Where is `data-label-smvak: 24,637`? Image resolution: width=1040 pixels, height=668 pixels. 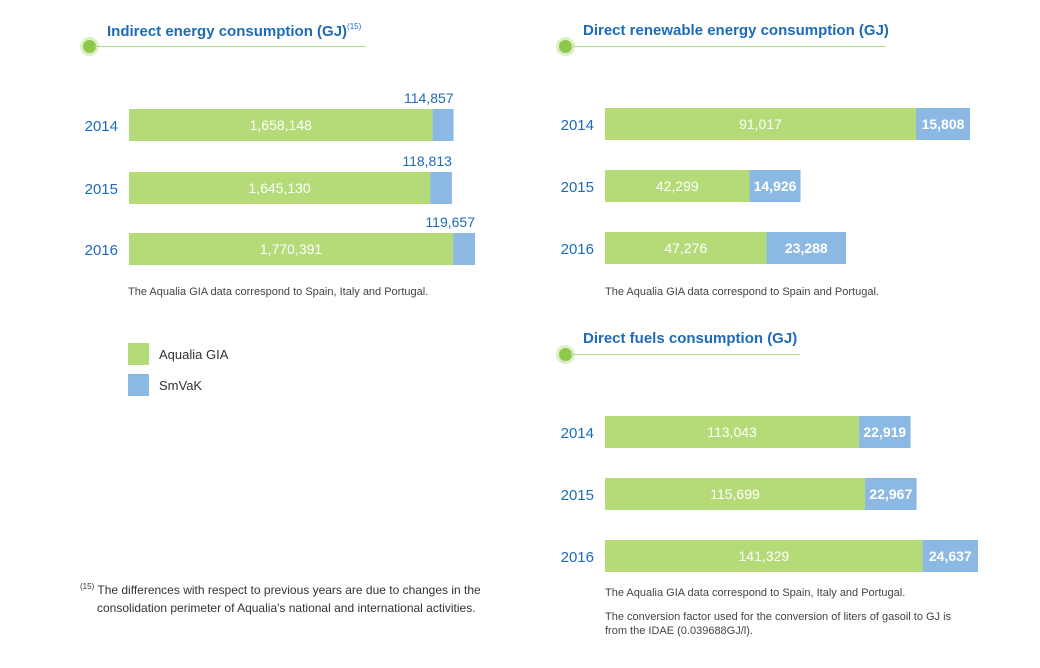
data-label-smvak: 24,637 is located at coordinates (950, 556).